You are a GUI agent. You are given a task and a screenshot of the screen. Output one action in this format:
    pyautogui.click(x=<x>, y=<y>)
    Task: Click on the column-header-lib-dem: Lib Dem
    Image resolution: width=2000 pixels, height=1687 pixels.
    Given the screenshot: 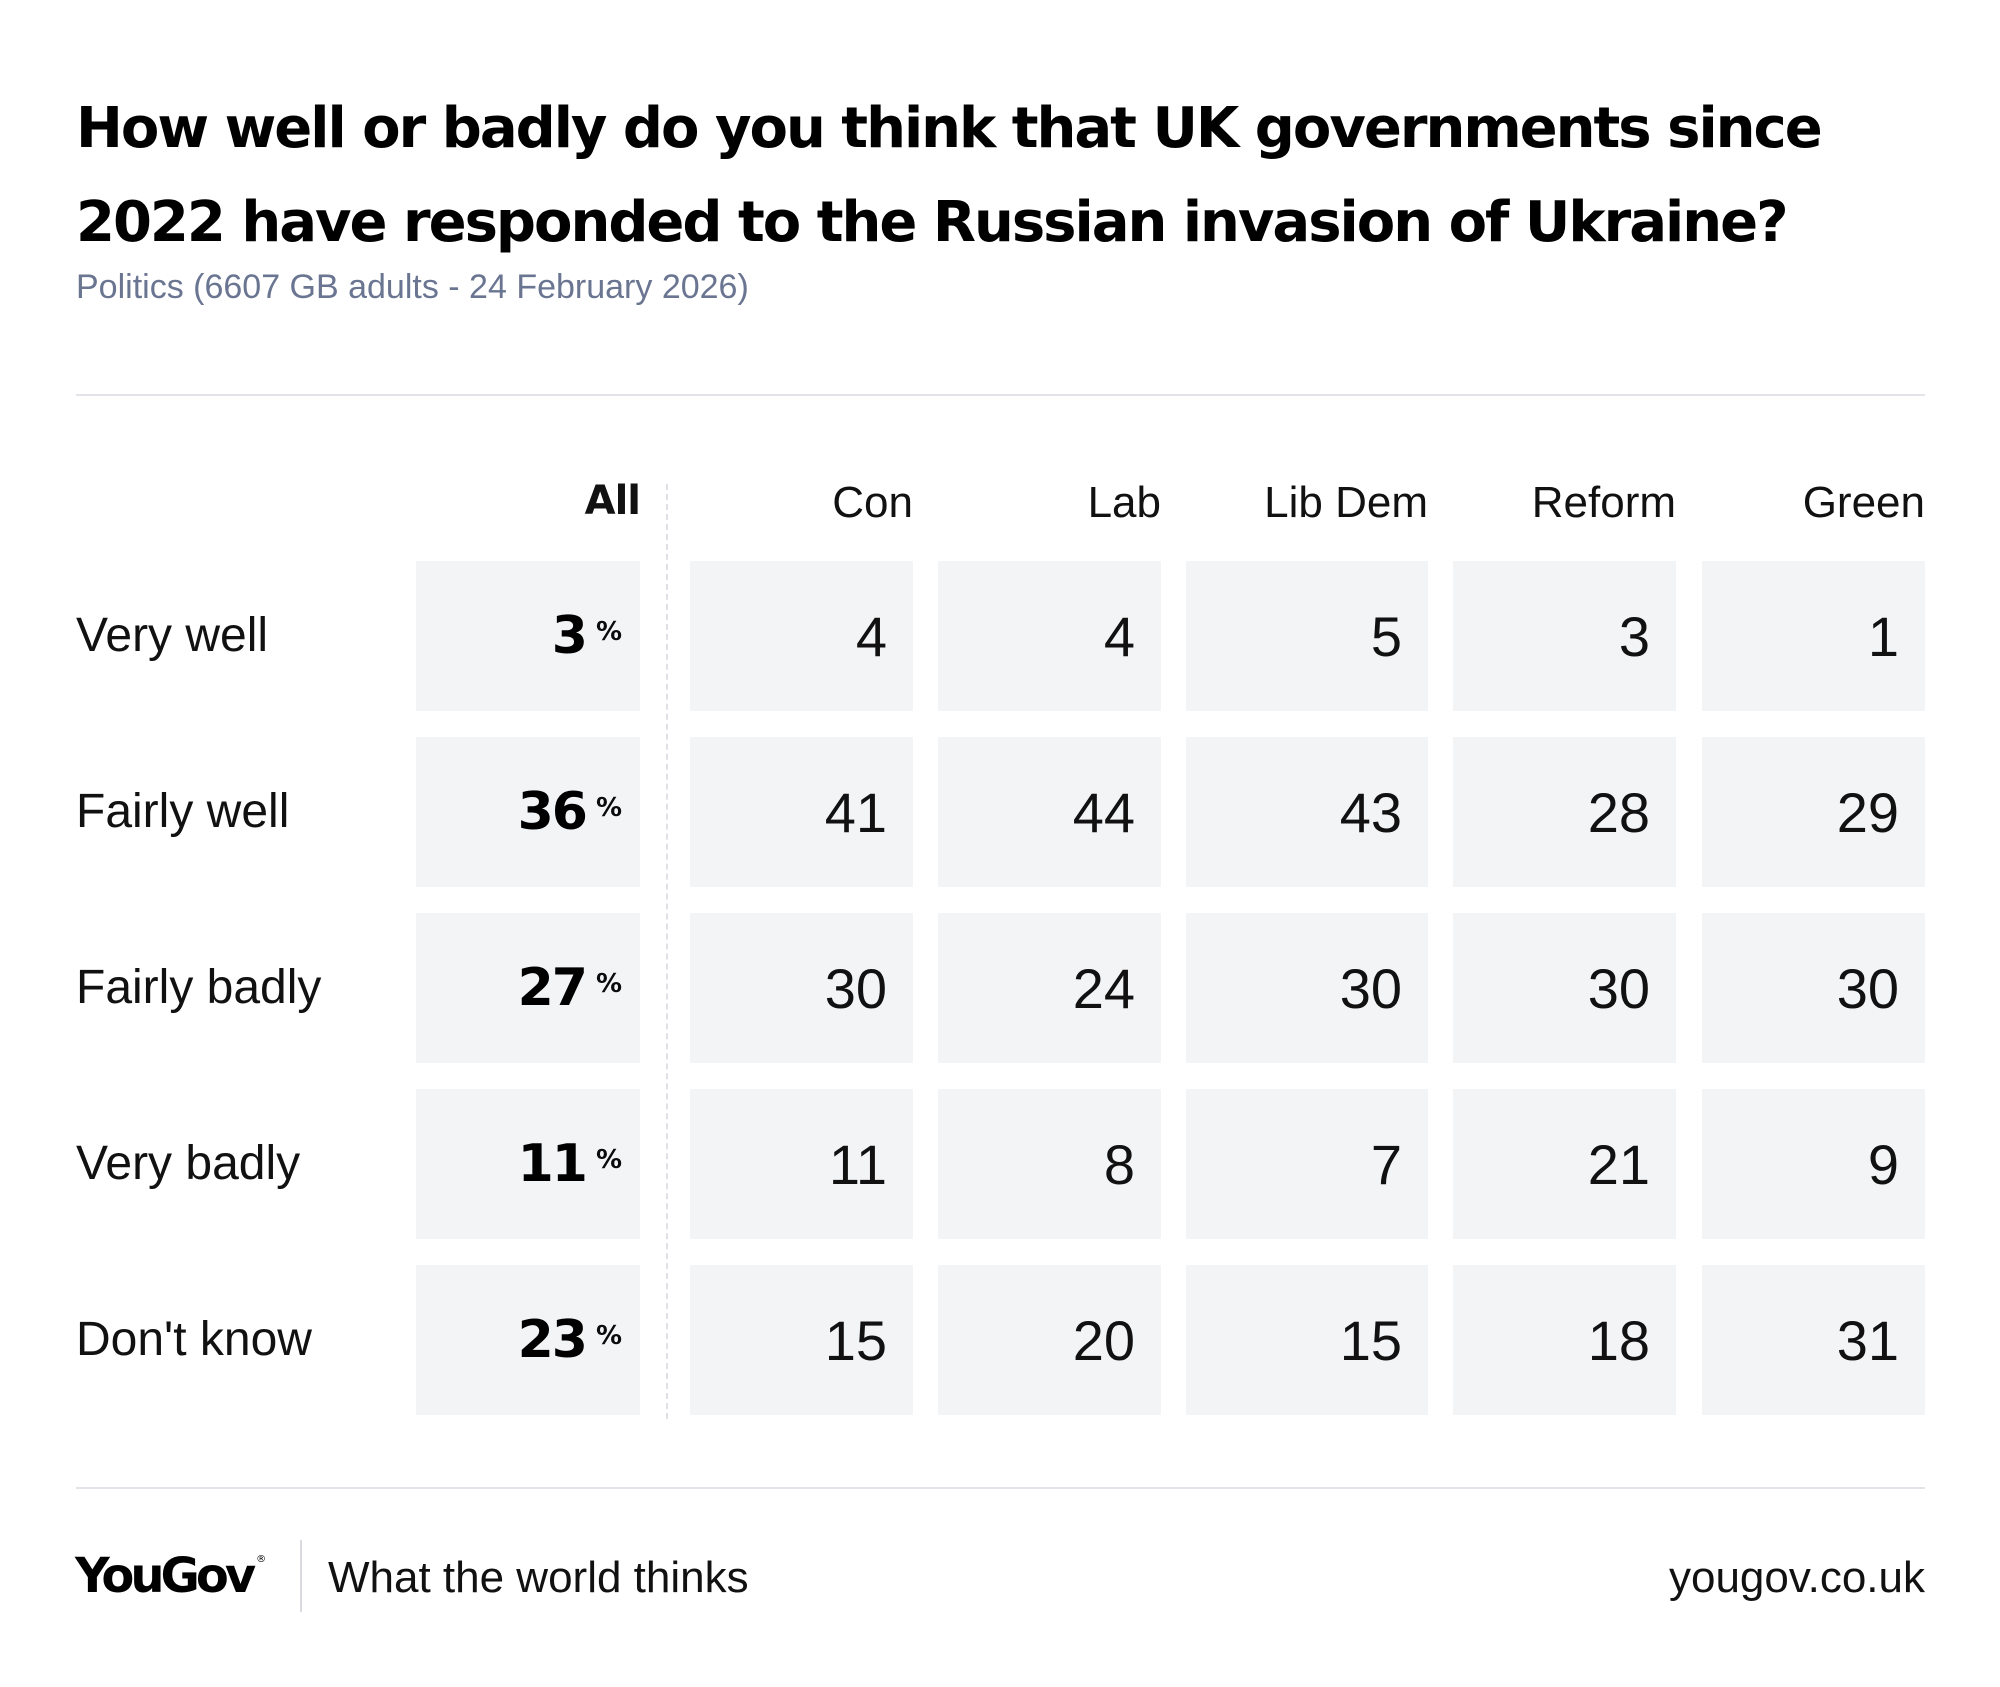 What is the action you would take?
    pyautogui.click(x=1346, y=502)
    